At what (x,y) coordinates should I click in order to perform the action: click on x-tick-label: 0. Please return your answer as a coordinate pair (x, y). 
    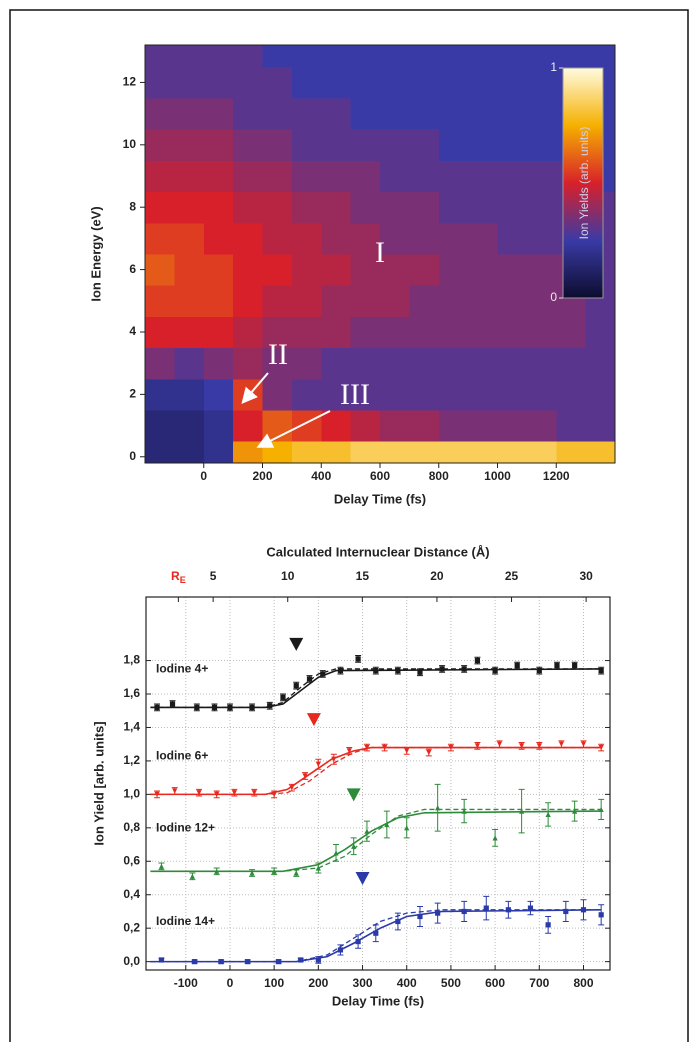
    Looking at the image, I should click on (230, 983).